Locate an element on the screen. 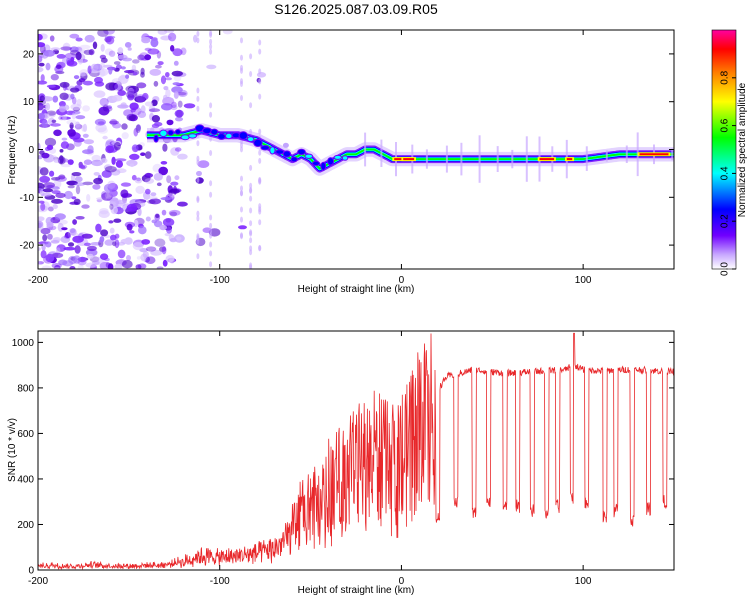 The height and width of the screenshot is (600, 750). x-tick-label: 0 is located at coordinates (402, 581).